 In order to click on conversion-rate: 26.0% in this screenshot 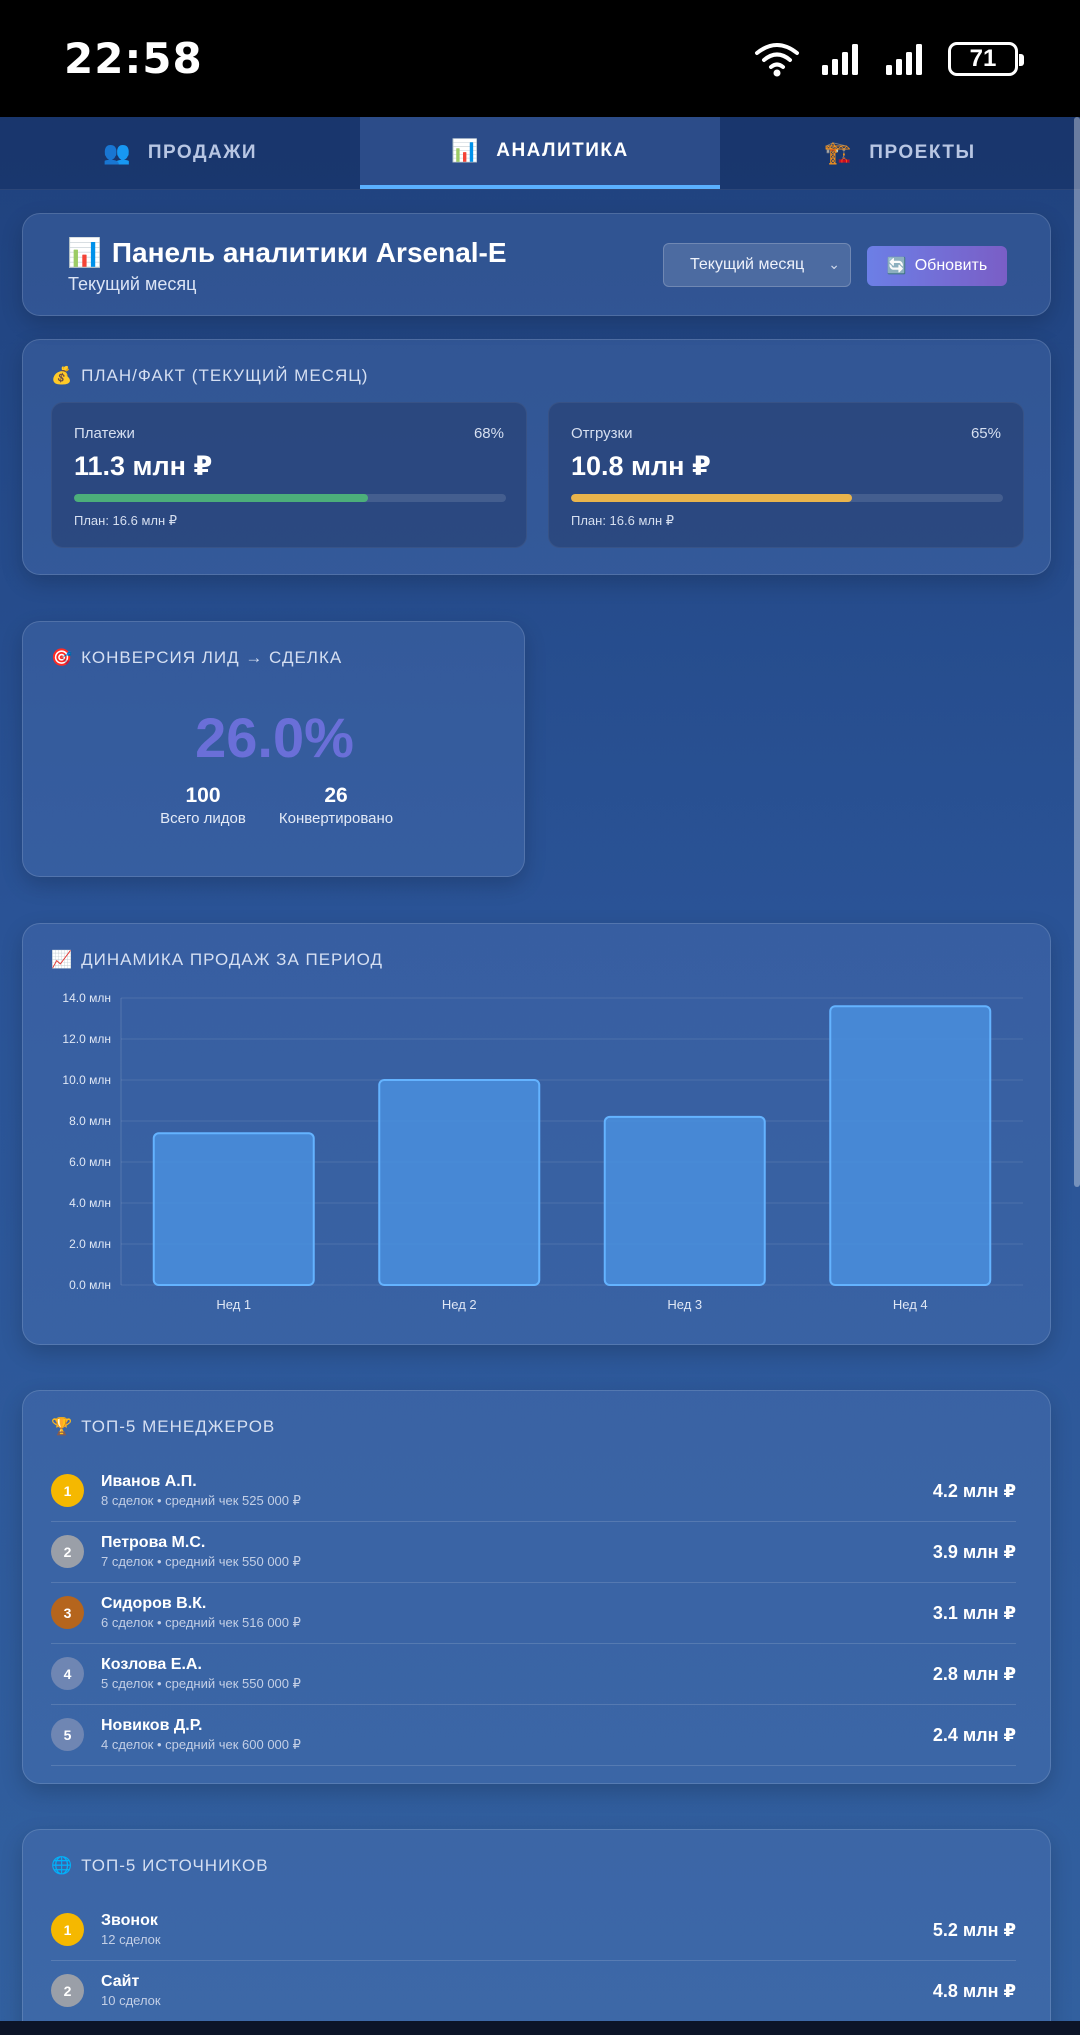, I will do `click(274, 737)`.